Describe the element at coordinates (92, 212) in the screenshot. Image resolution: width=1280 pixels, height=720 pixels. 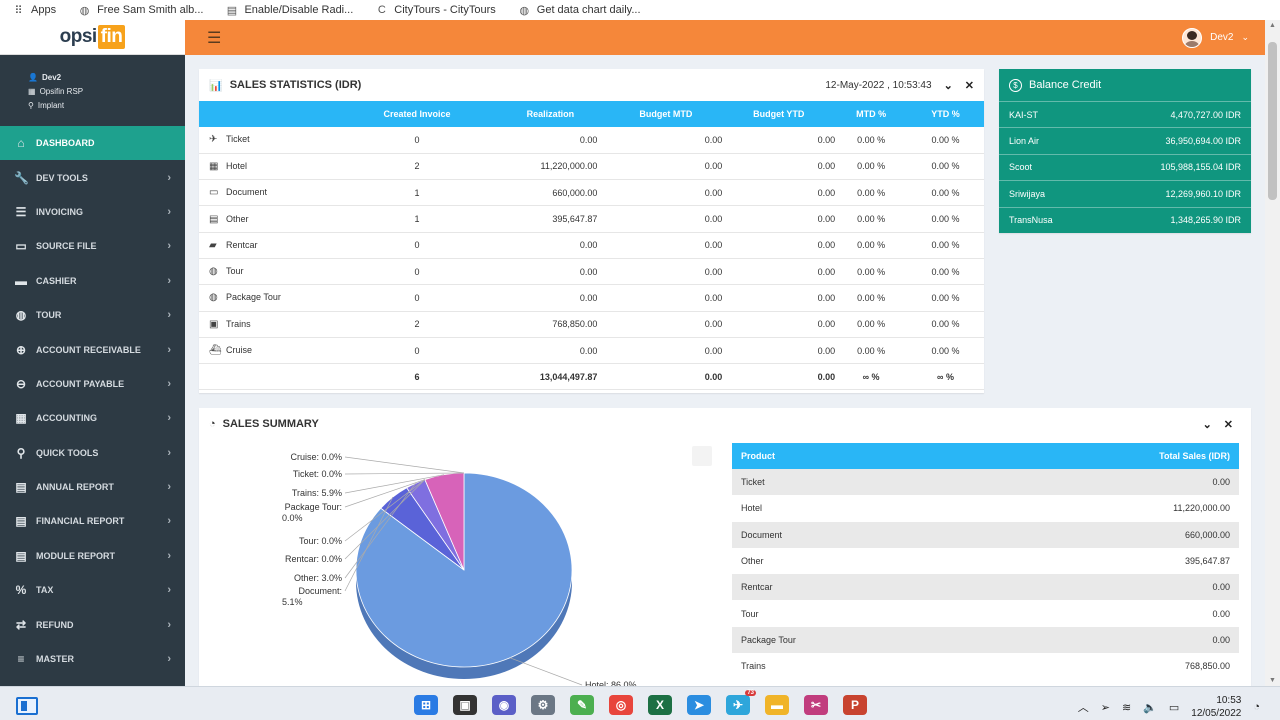
I see `sidebar-item-invoicing: ☰ INVOICING ›` at that location.